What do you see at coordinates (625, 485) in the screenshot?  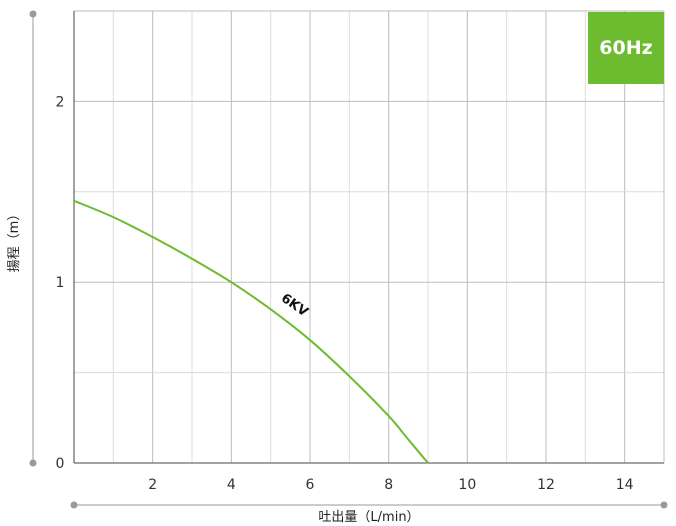 I see `x-tick-label: 14` at bounding box center [625, 485].